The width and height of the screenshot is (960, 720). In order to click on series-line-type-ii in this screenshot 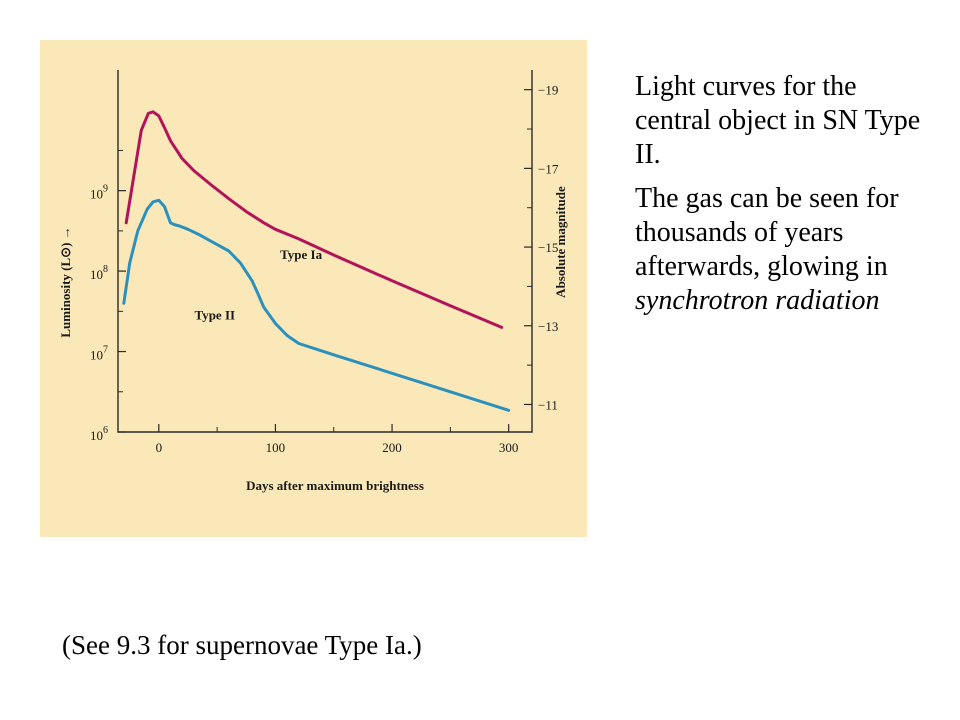, I will do `click(316, 305)`.